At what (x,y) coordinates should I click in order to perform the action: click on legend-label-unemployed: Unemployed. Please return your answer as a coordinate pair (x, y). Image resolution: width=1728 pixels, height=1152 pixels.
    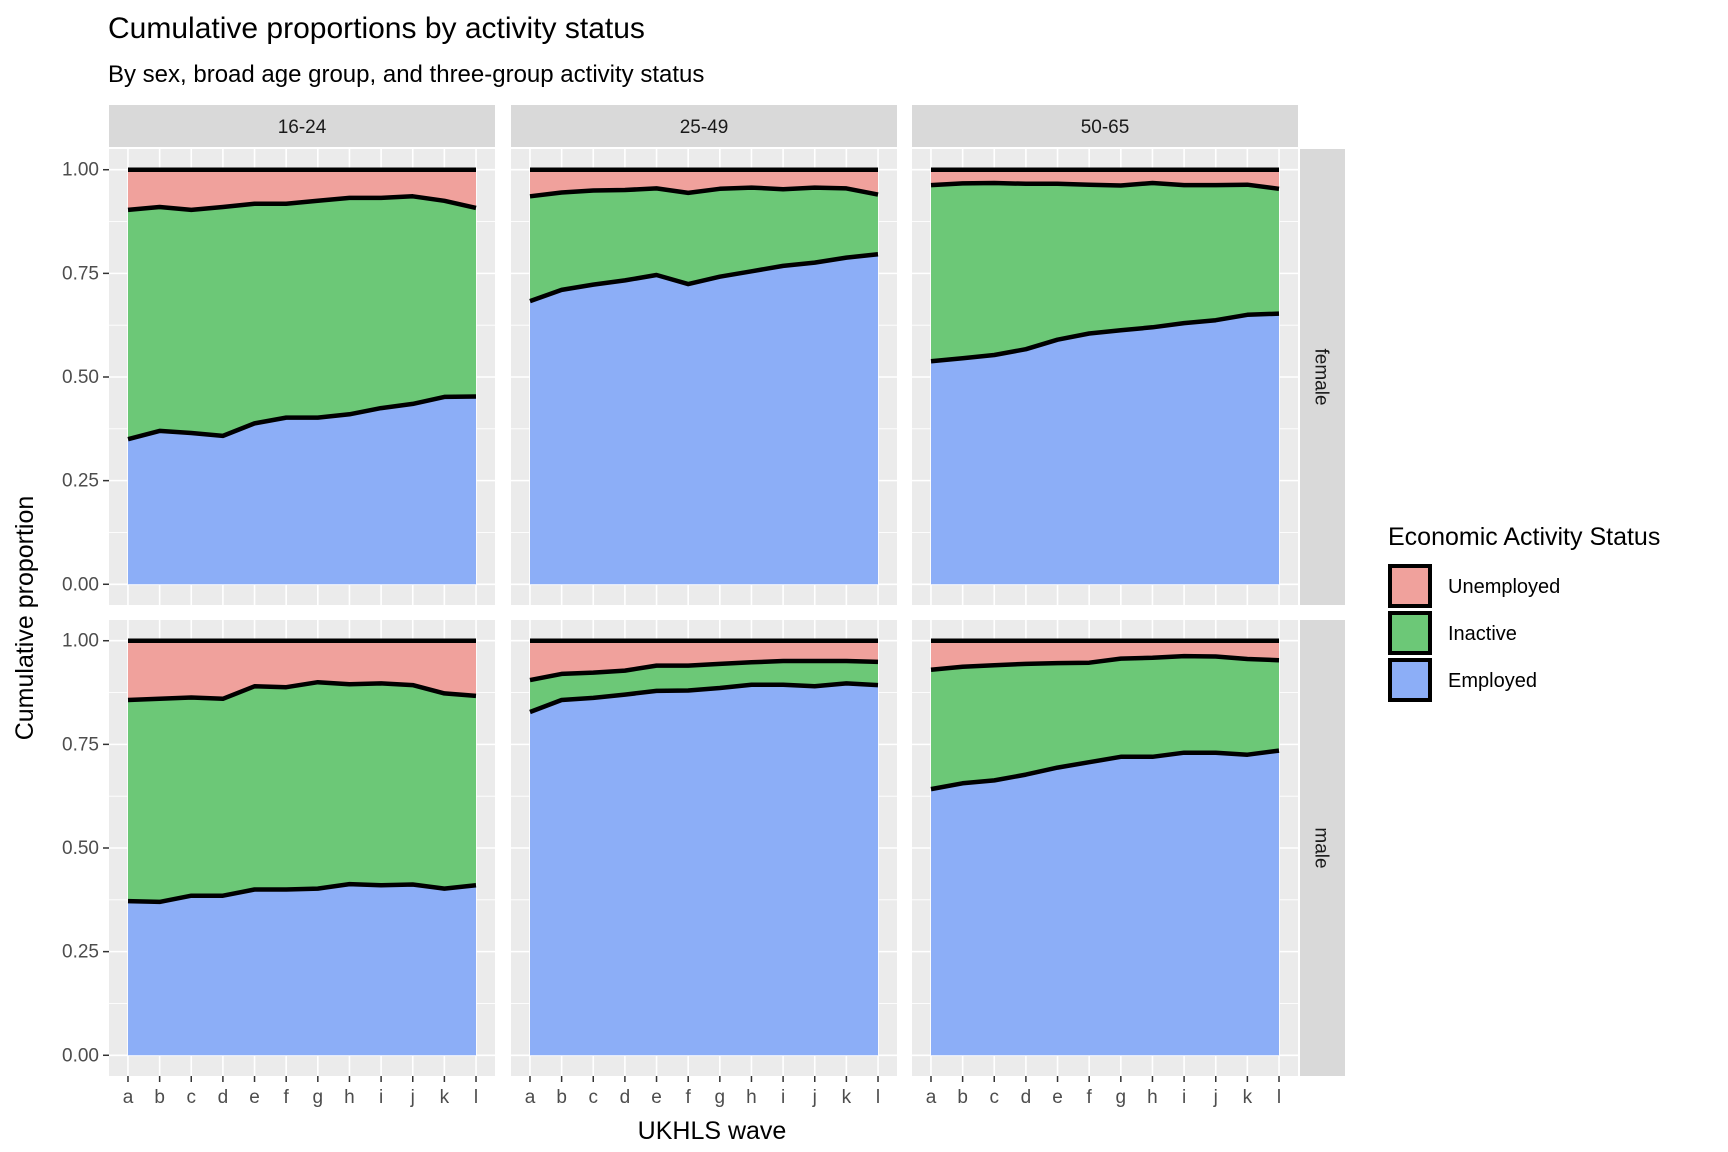
    Looking at the image, I should click on (1504, 587).